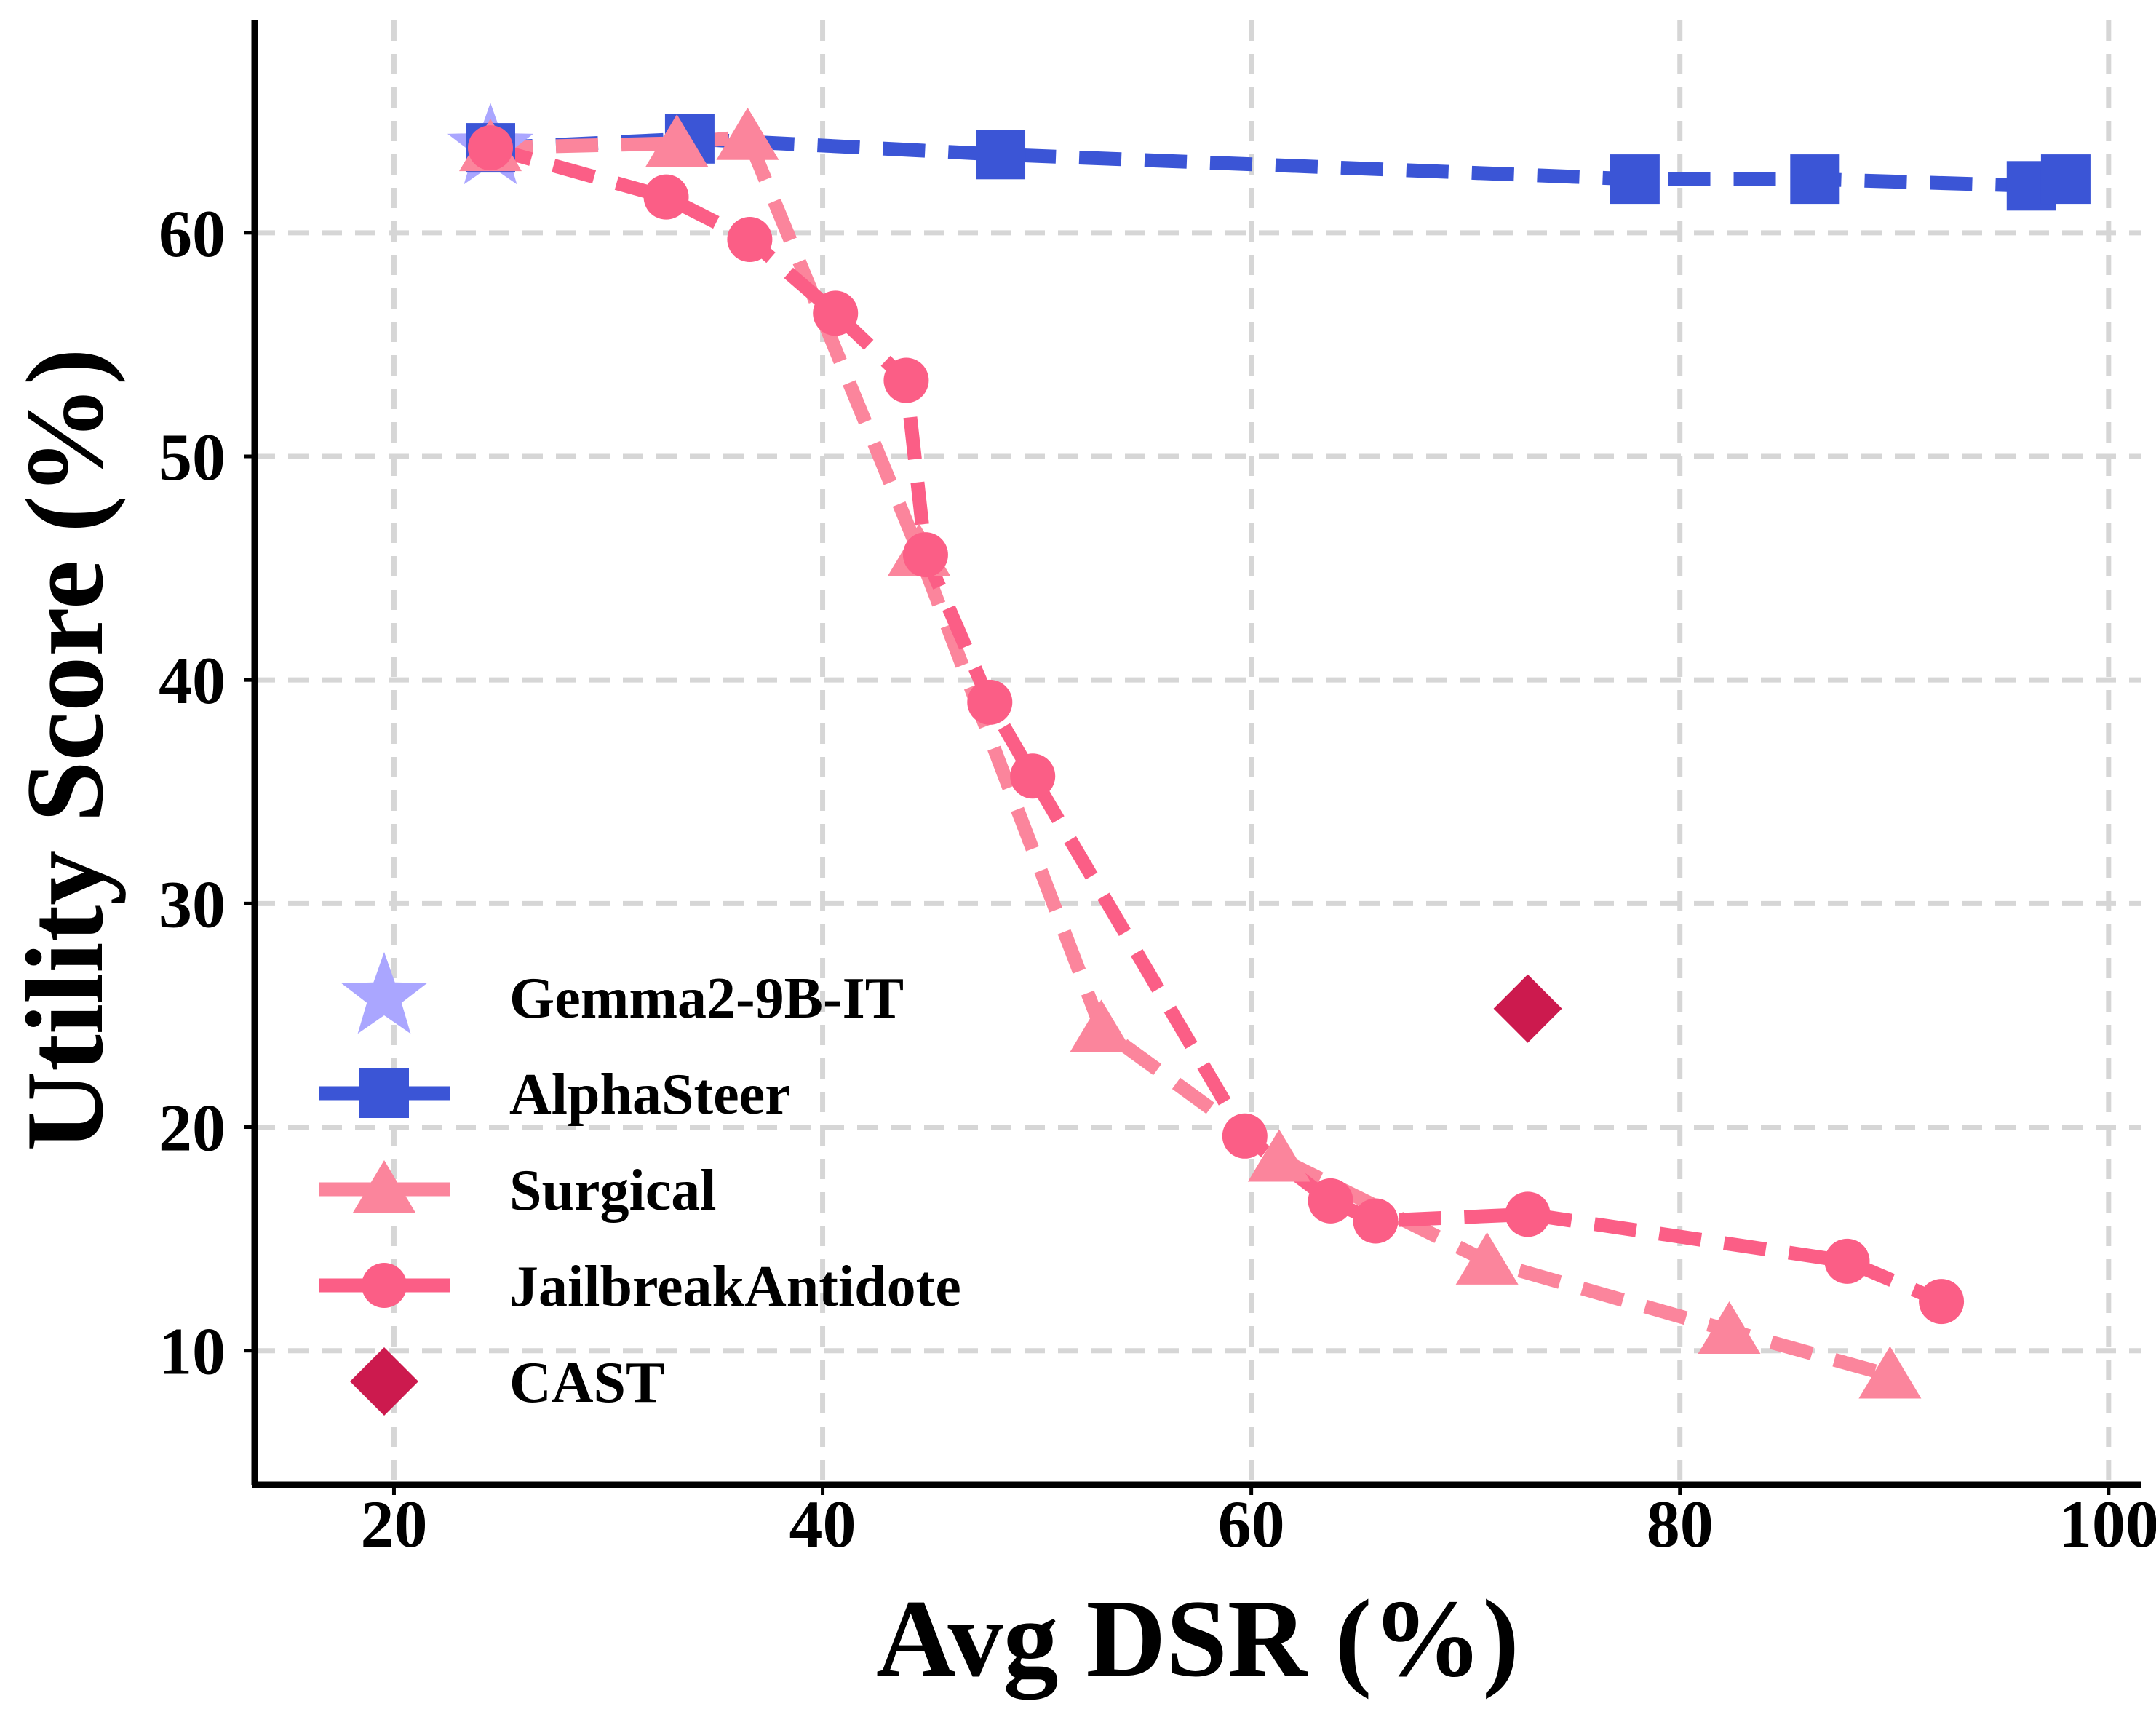 This screenshot has height=1725, width=2156. What do you see at coordinates (612, 1191) in the screenshot?
I see `legend-surgical-label: Surgical` at bounding box center [612, 1191].